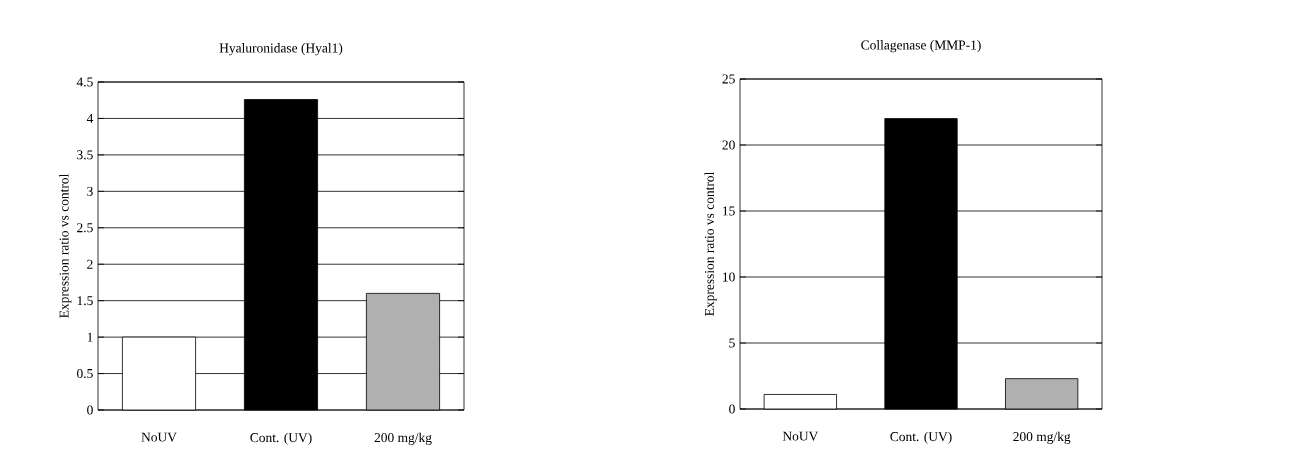 The height and width of the screenshot is (465, 1307). What do you see at coordinates (729, 277) in the screenshot?
I see `y-tick-label: 10` at bounding box center [729, 277].